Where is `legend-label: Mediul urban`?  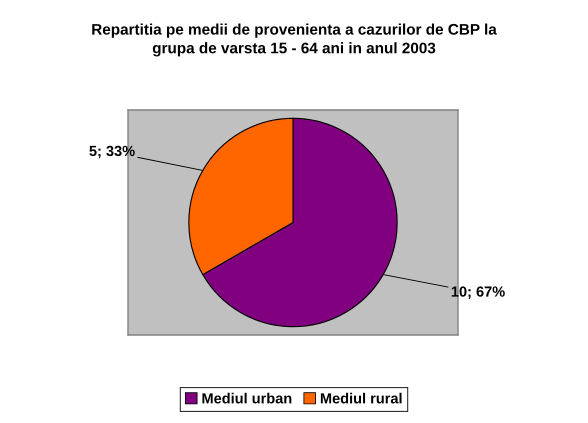 legend-label: Mediul urban is located at coordinates (247, 398).